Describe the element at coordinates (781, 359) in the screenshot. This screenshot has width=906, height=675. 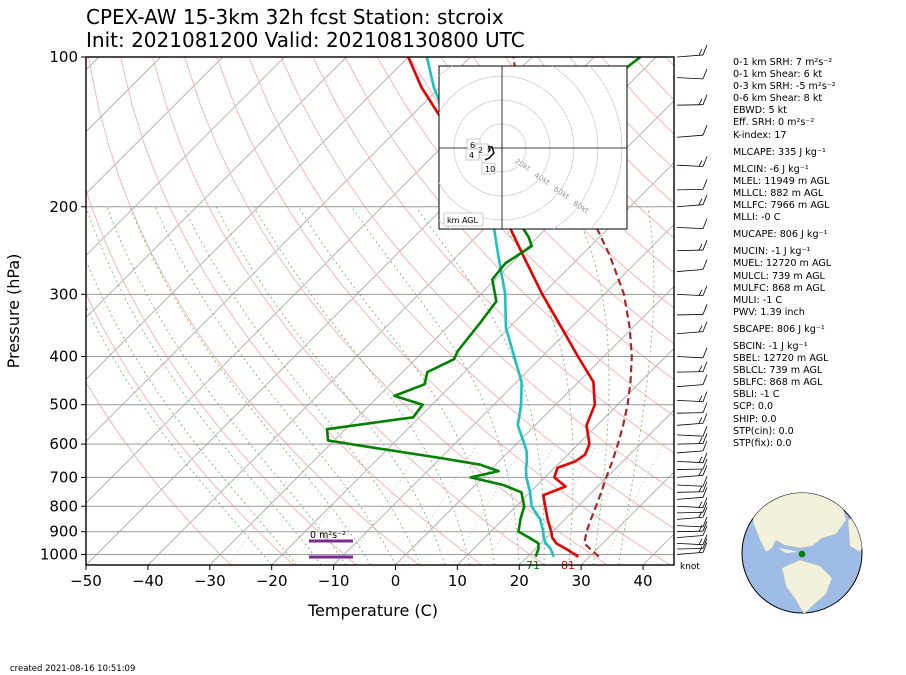
I see `index-sbel: SBEL: 12720 m AGL` at that location.